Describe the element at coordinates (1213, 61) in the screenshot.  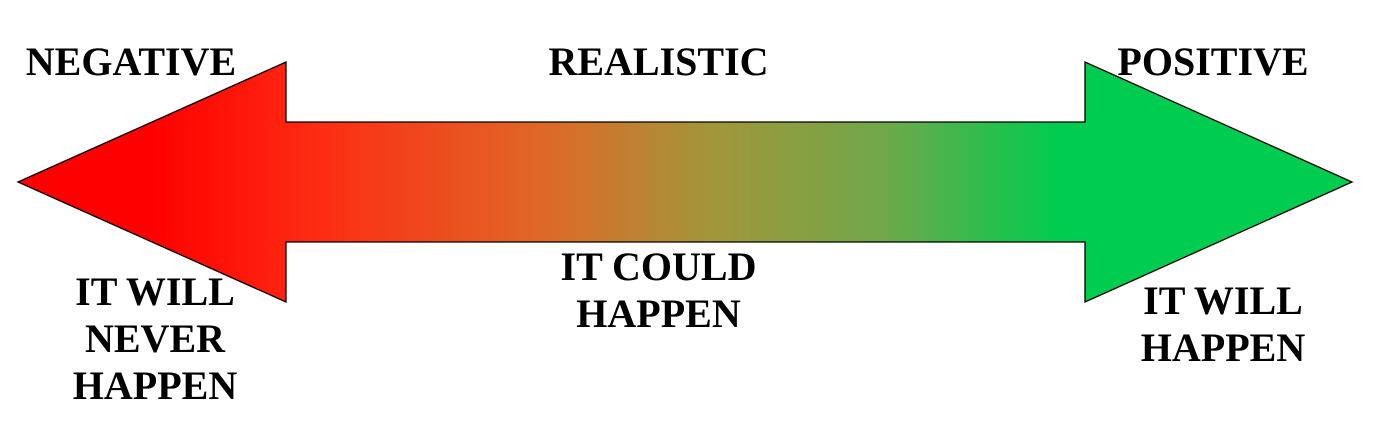
I see `positive-label: POSITIVE` at that location.